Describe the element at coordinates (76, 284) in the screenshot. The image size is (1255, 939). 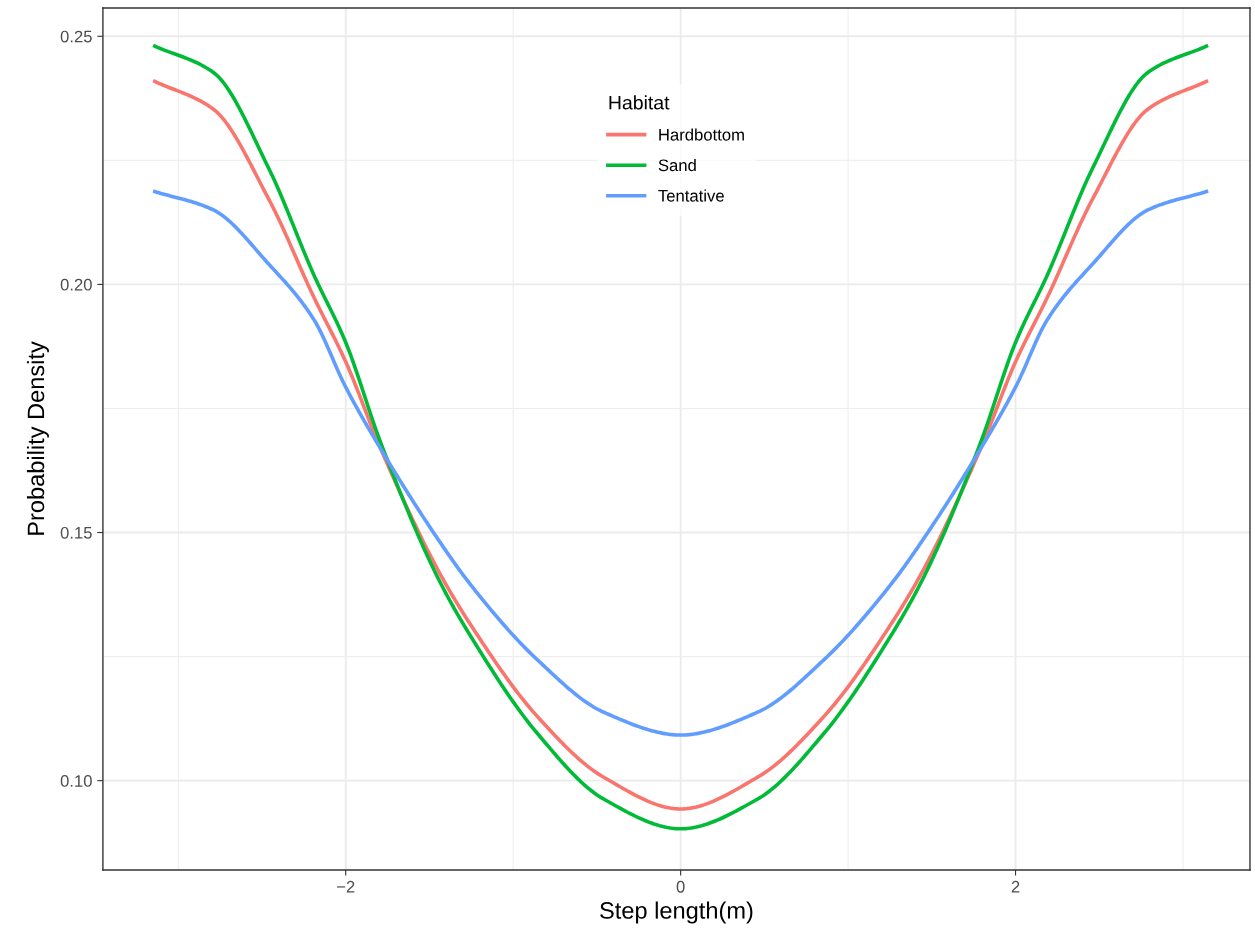
I see `y-tick-label: 0.20` at that location.